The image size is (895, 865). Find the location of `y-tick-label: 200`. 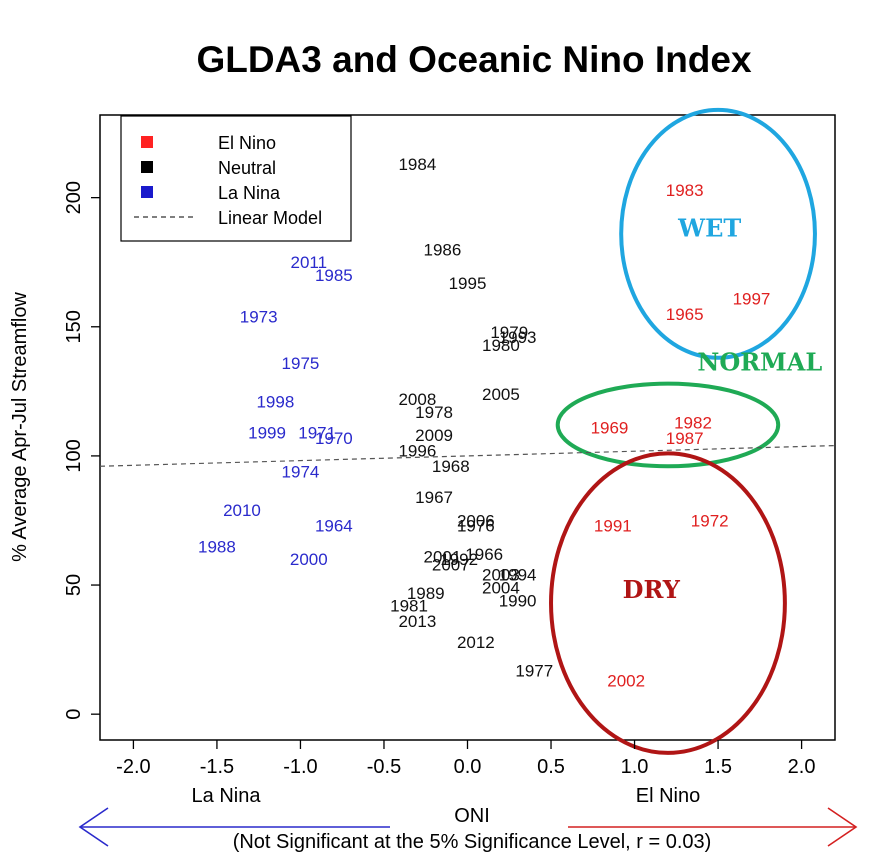

y-tick-label: 200 is located at coordinates (74, 197).